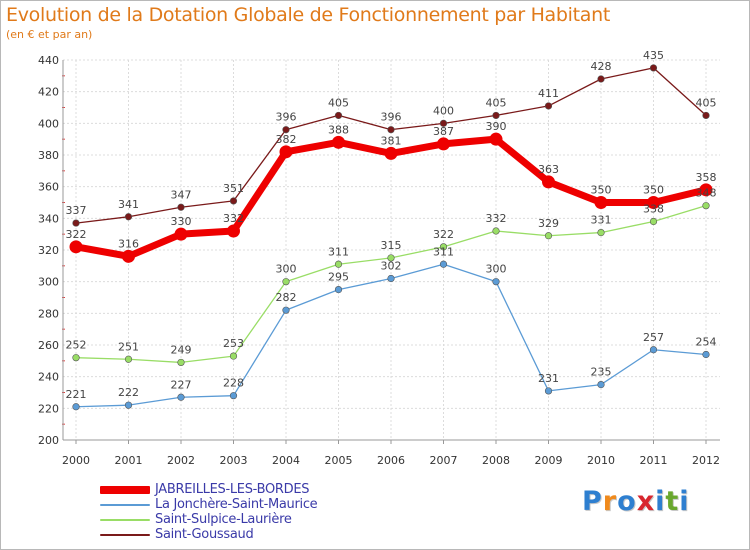 This screenshot has height=550, width=750. I want to click on data-label-la-jonch-re-saint-maurice: 227, so click(181, 384).